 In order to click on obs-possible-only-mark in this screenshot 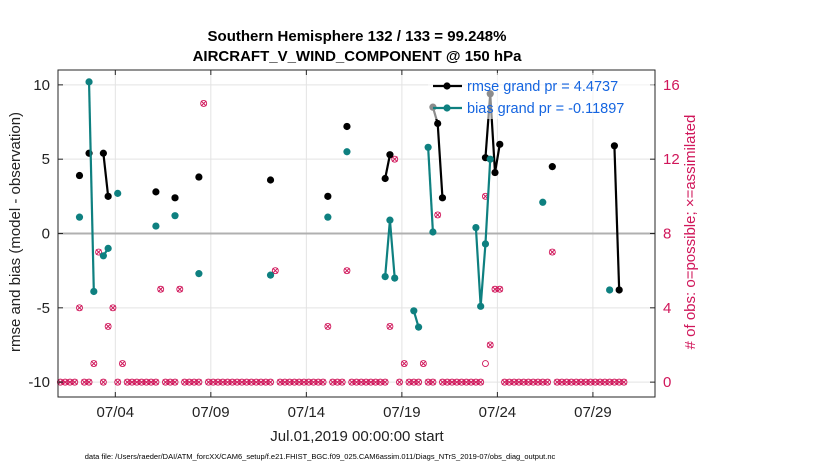, I will do `click(485, 364)`.